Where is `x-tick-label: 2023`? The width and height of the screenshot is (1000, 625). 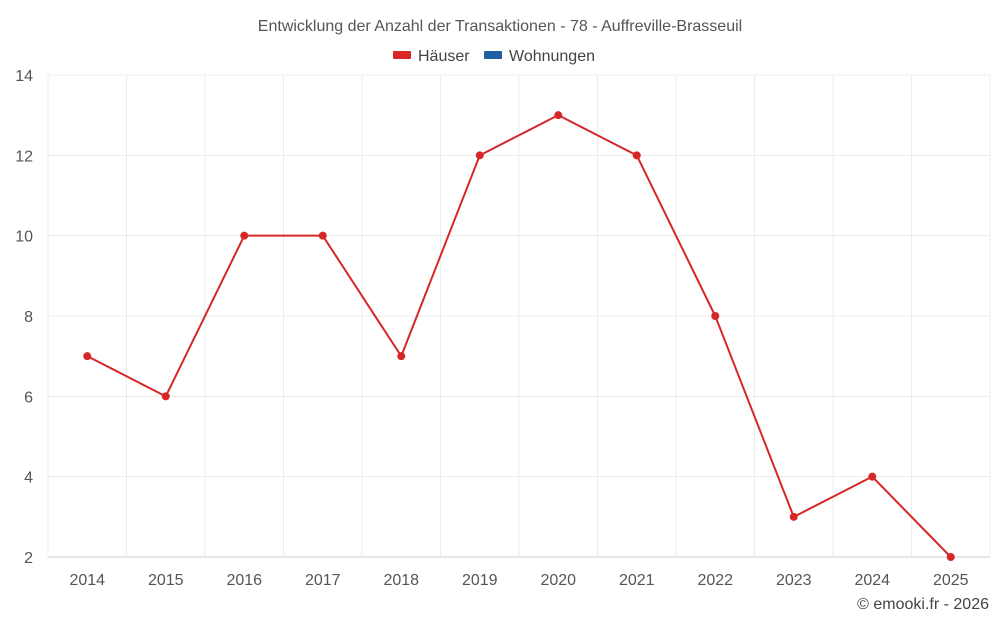 x-tick-label: 2023 is located at coordinates (794, 580).